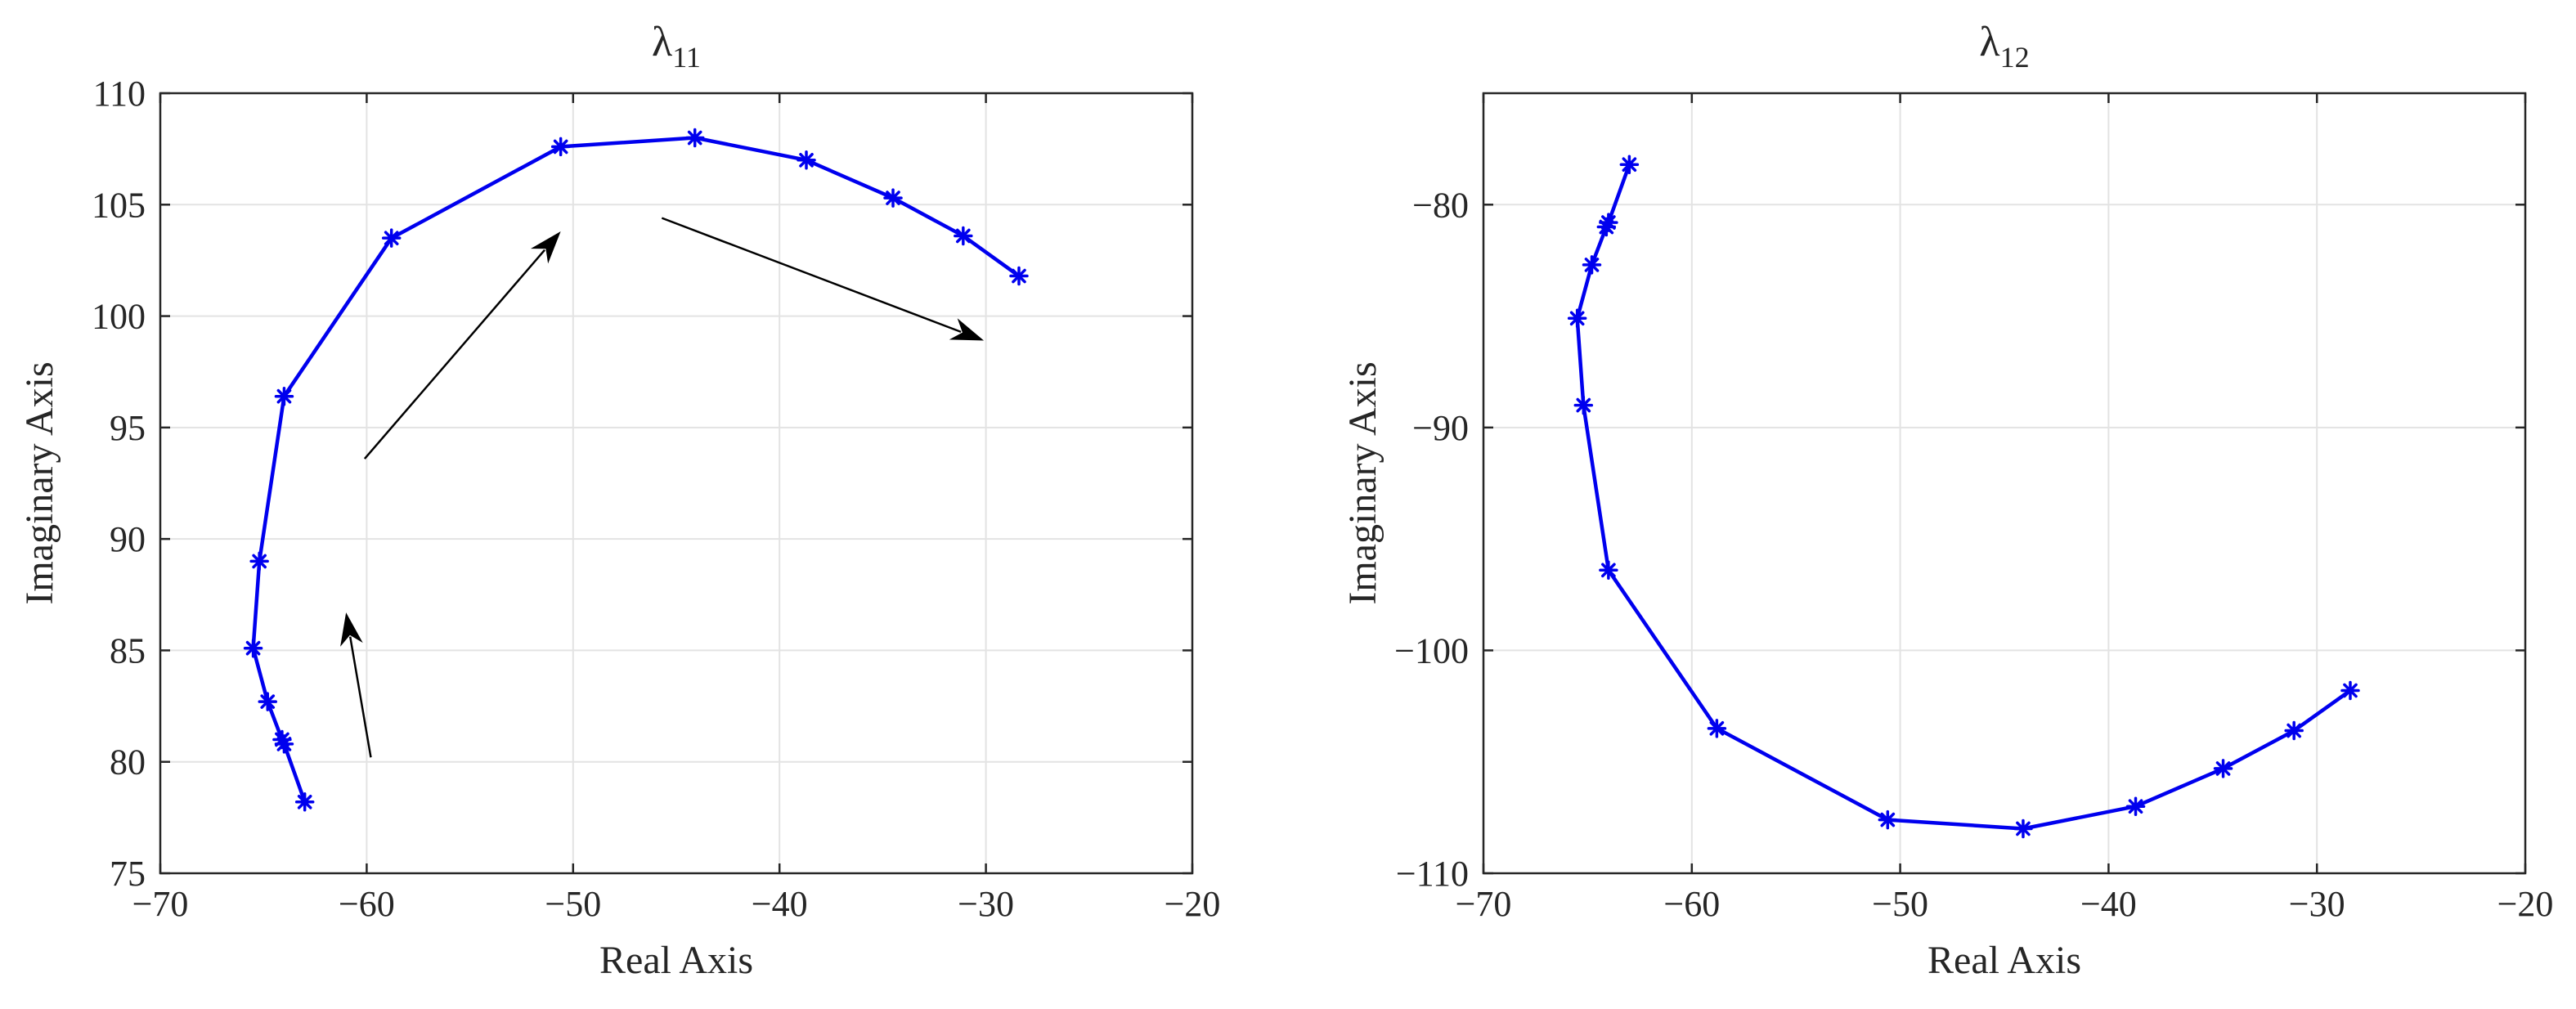  I want to click on y-tick-label: −80, so click(1440, 205).